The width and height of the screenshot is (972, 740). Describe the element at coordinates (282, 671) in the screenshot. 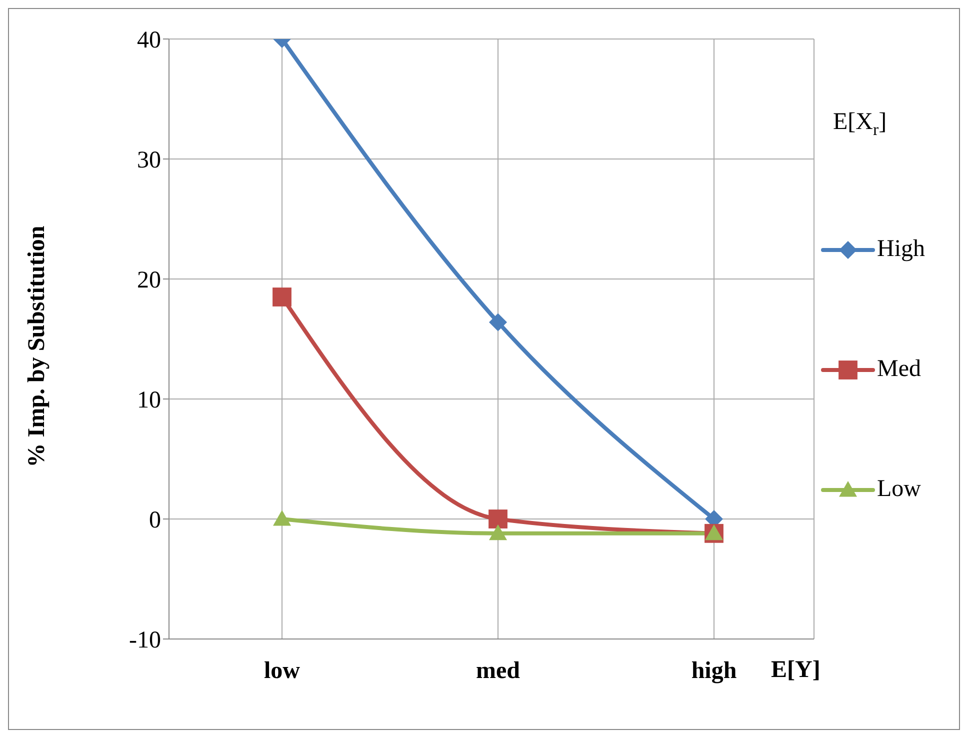

I see `x-tick-label: low` at that location.